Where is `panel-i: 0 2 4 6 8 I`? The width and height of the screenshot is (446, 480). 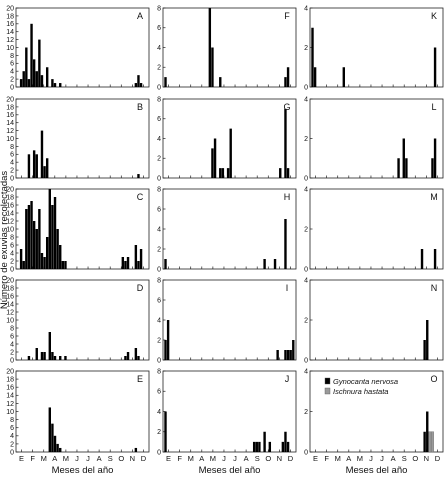 panel-i: 0 2 4 6 8 I is located at coordinates (227, 320).